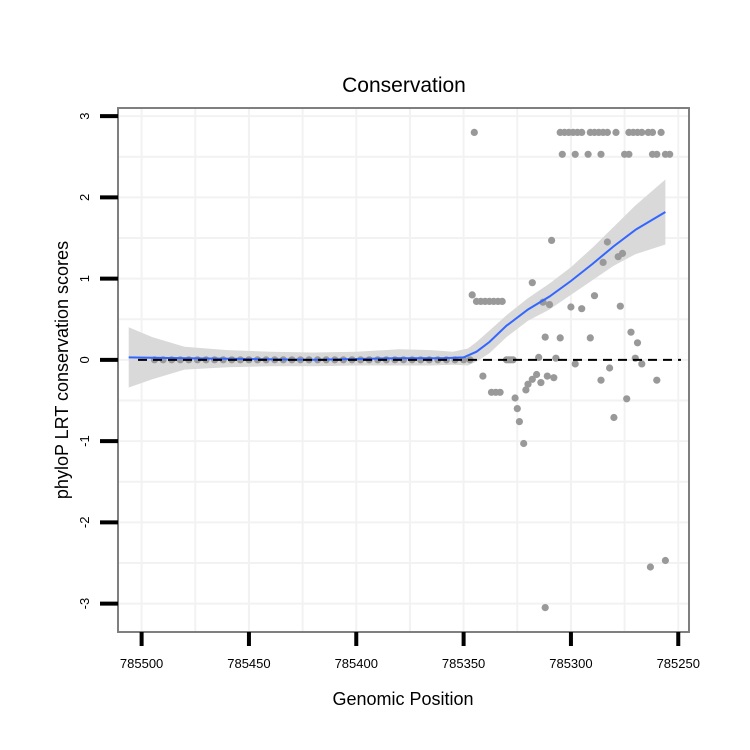 The height and width of the screenshot is (750, 750). I want to click on x-tick-label-1: 785450, so click(248, 663).